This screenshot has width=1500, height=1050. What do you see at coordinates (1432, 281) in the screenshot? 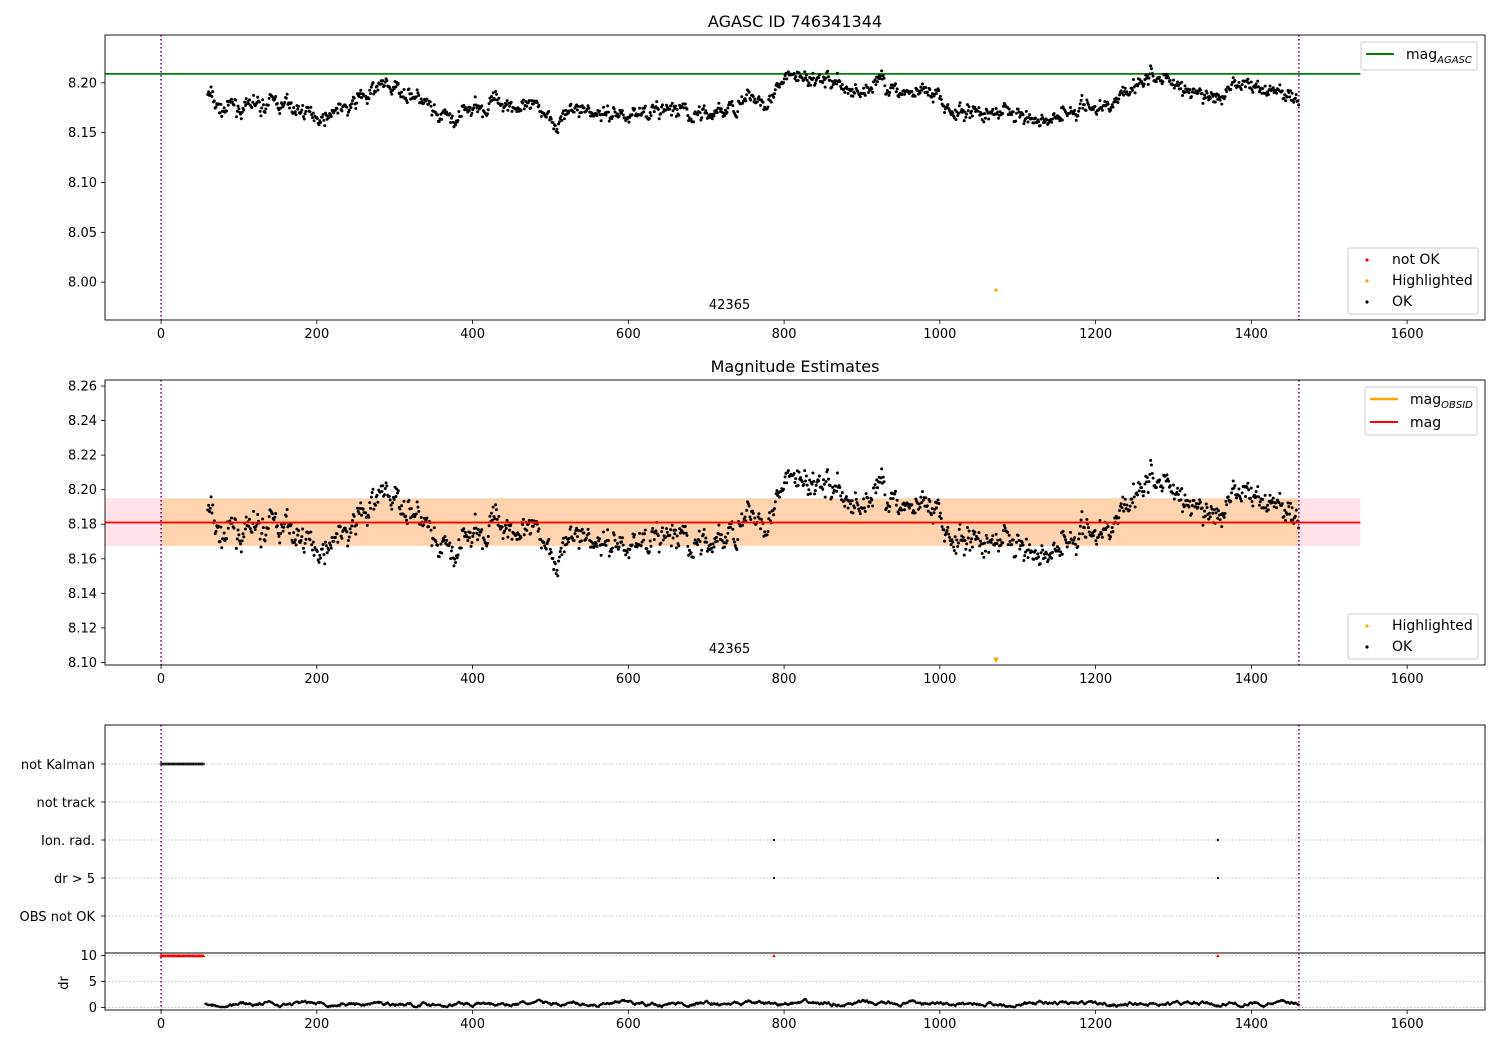
I see `legend-label-highlighted: Highlighted` at bounding box center [1432, 281].